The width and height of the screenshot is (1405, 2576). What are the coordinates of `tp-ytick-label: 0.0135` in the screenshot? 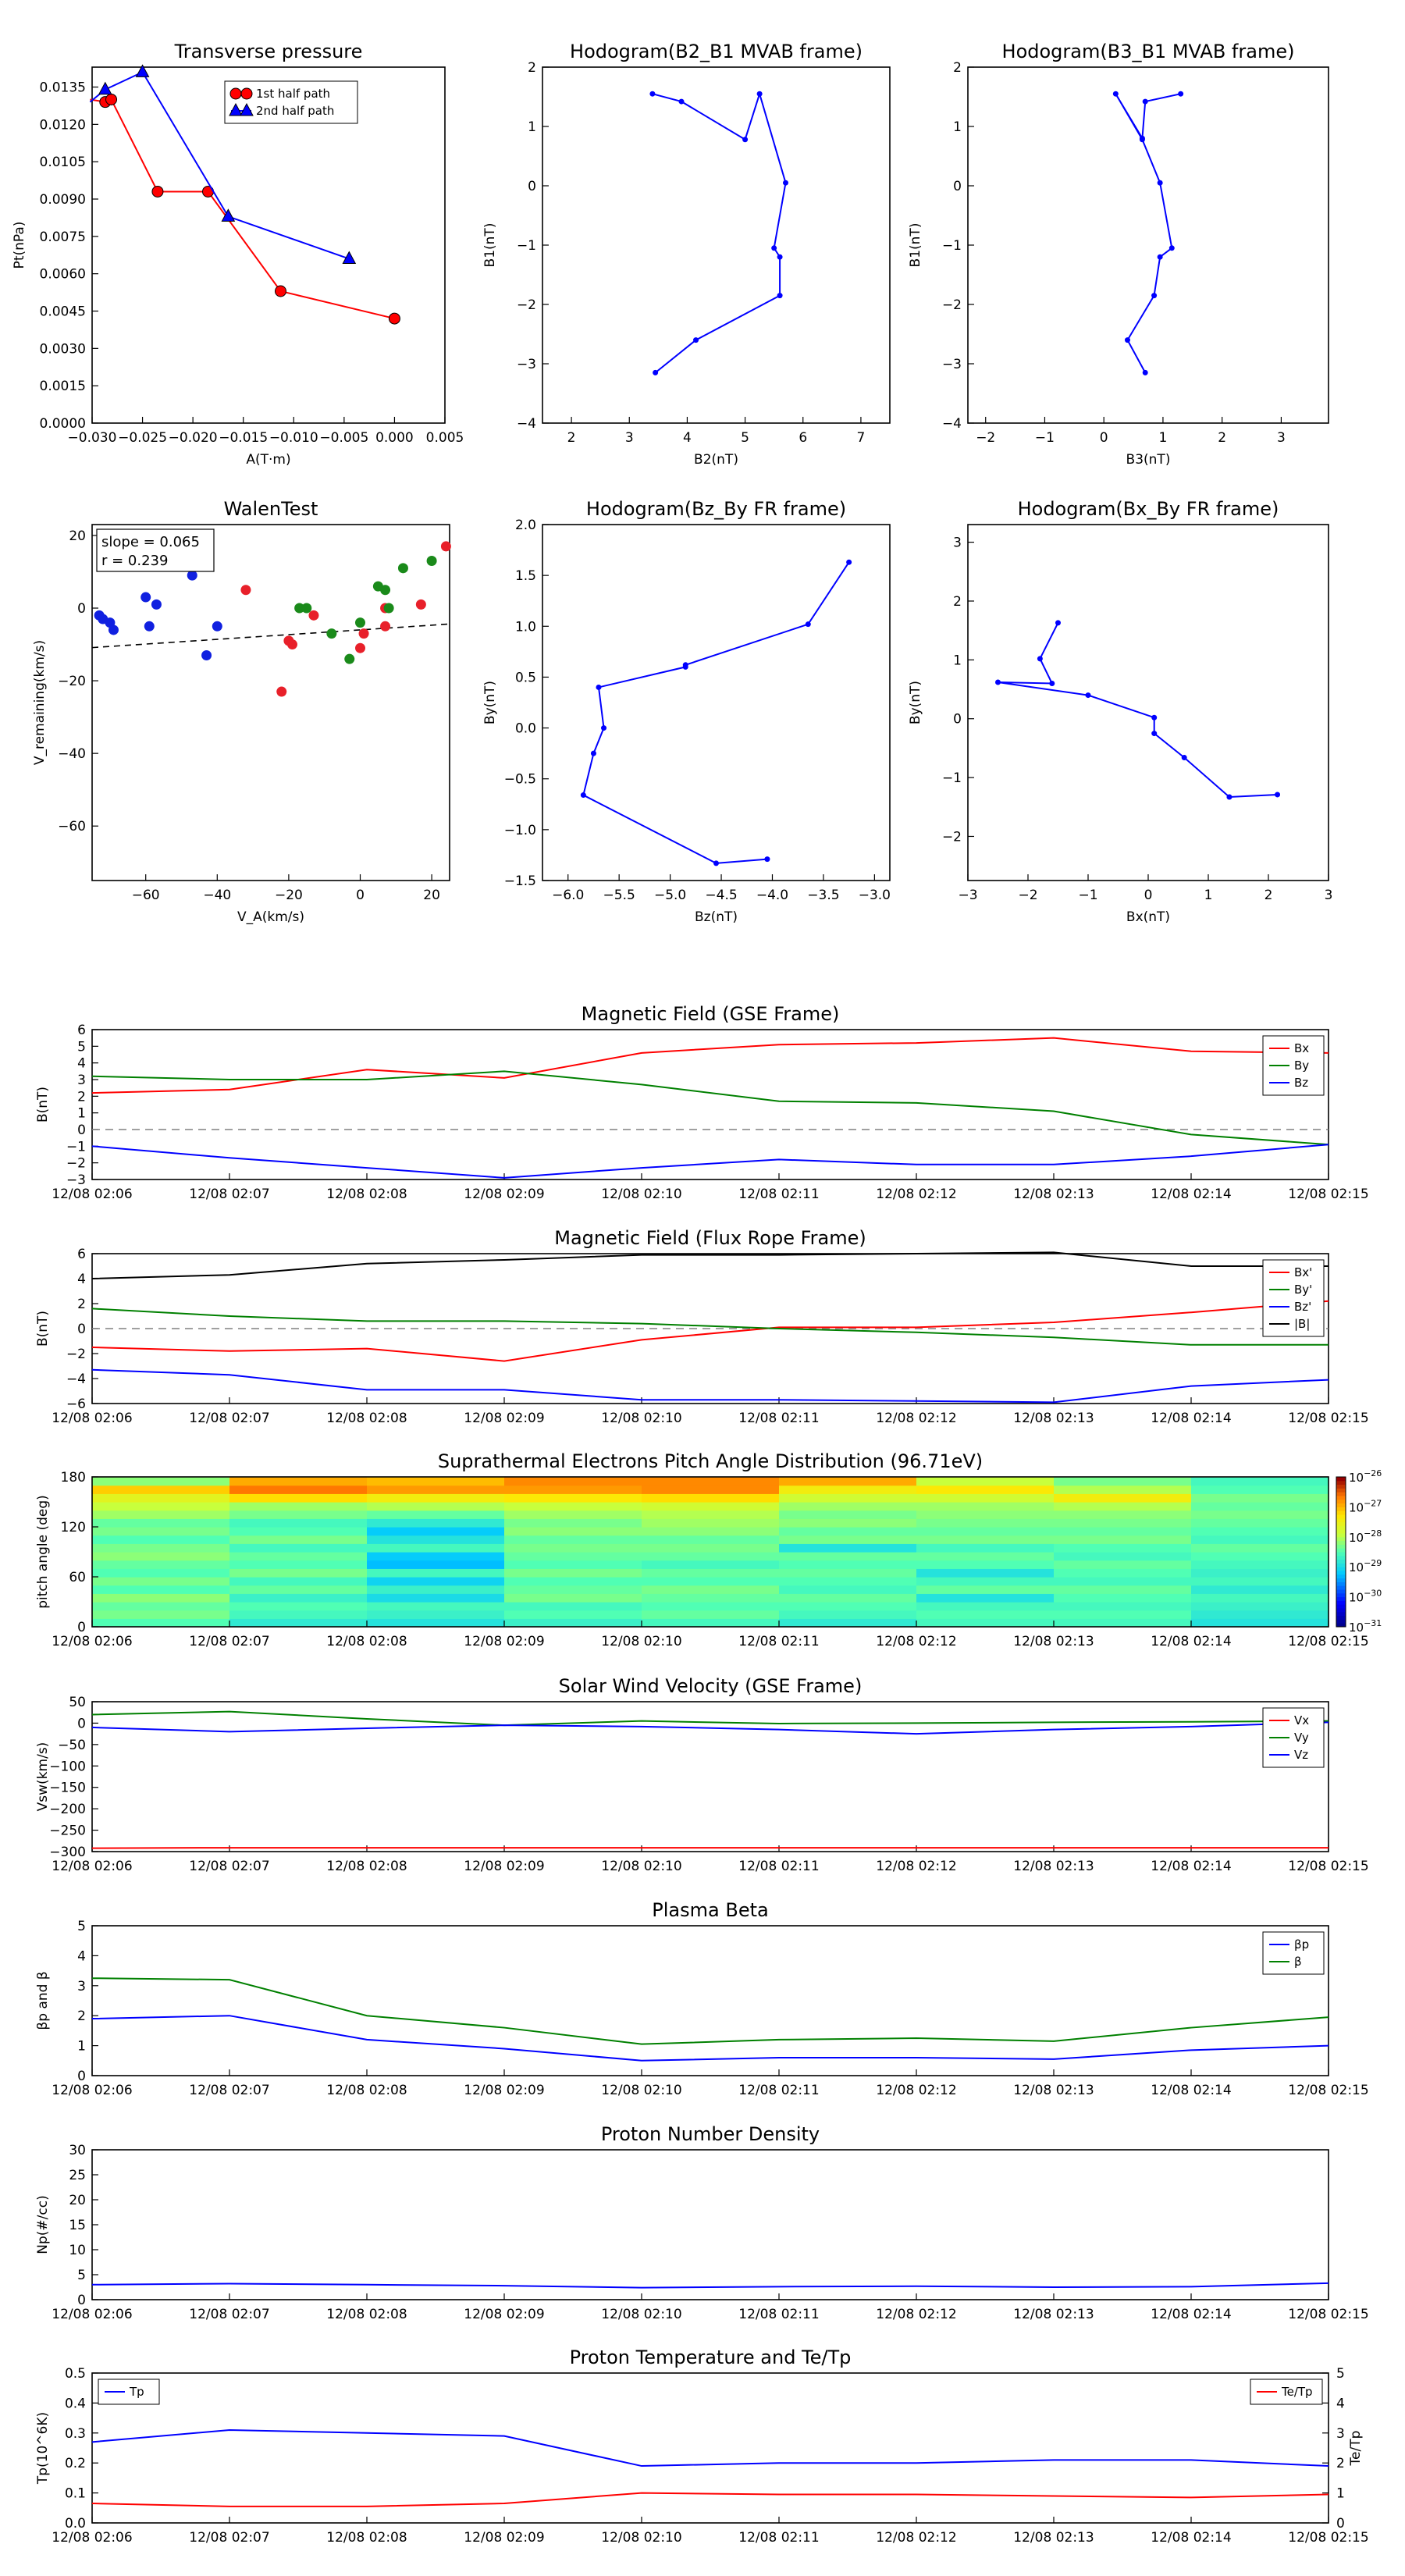 It's located at (63, 88).